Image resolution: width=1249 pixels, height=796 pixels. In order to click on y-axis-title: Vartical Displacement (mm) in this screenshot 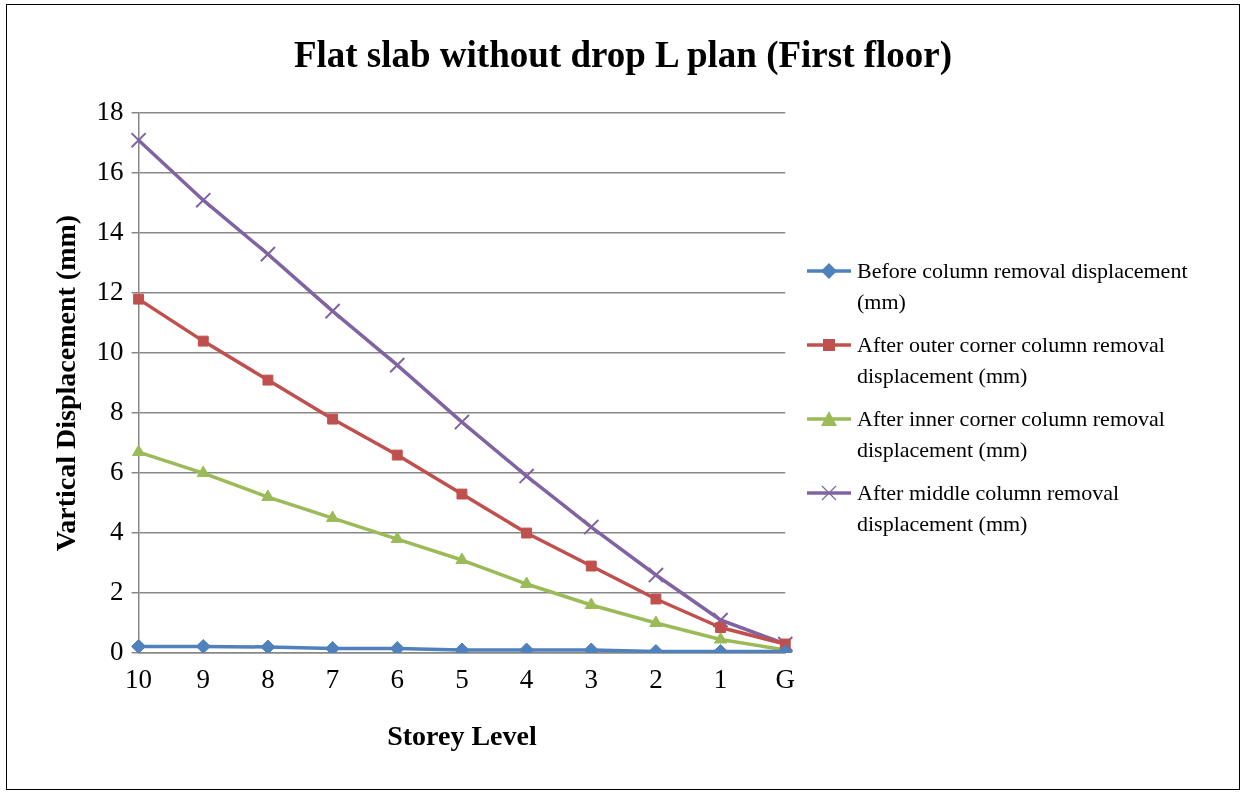, I will do `click(66, 383)`.